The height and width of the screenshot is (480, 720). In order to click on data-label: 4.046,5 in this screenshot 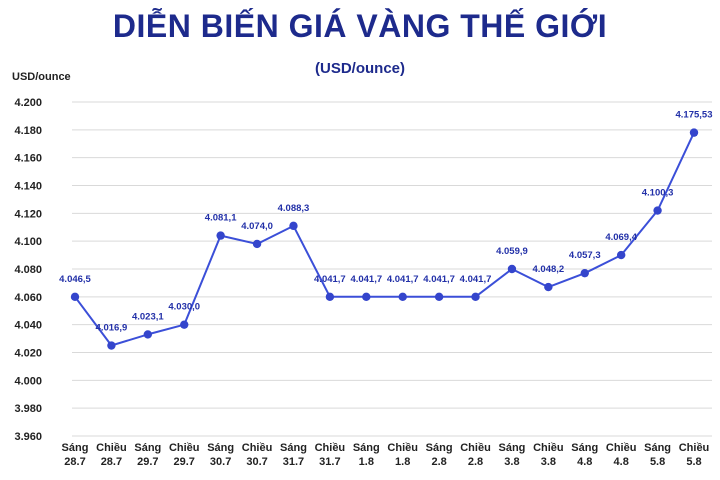, I will do `click(75, 279)`.